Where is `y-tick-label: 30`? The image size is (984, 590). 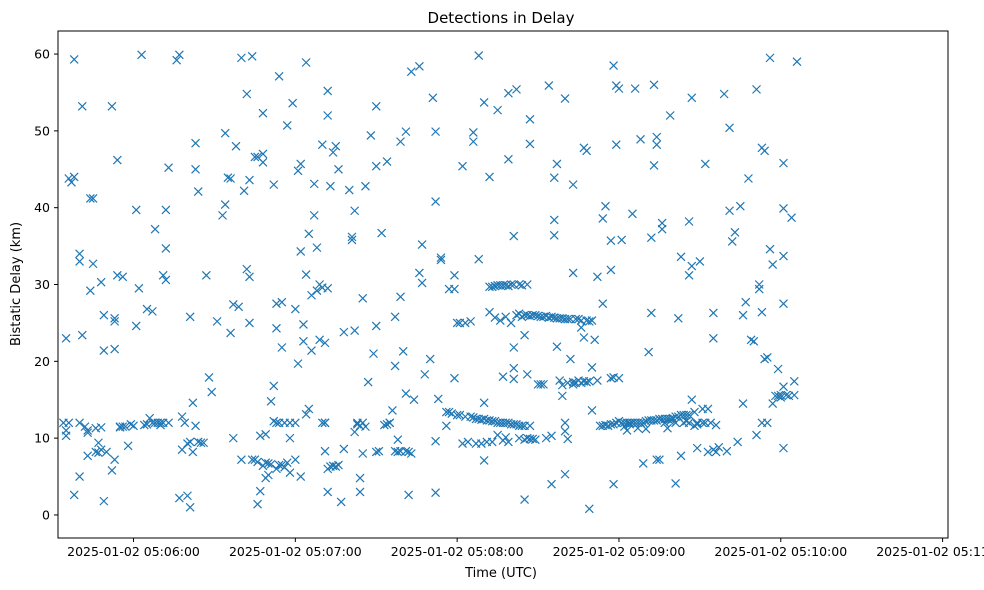
y-tick-label: 30 is located at coordinates (42, 284).